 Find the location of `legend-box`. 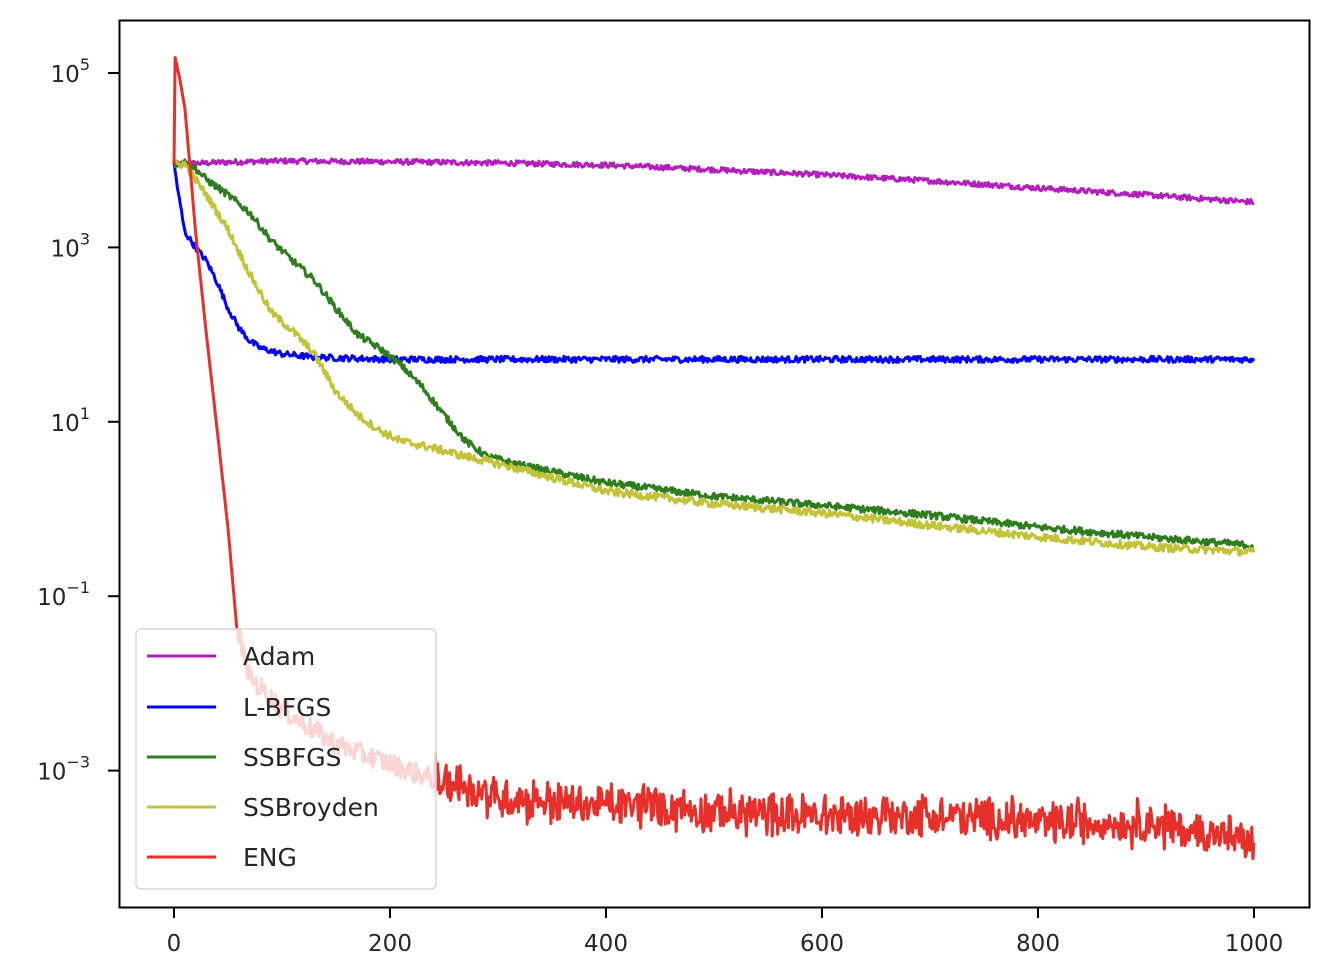

legend-box is located at coordinates (286, 759).